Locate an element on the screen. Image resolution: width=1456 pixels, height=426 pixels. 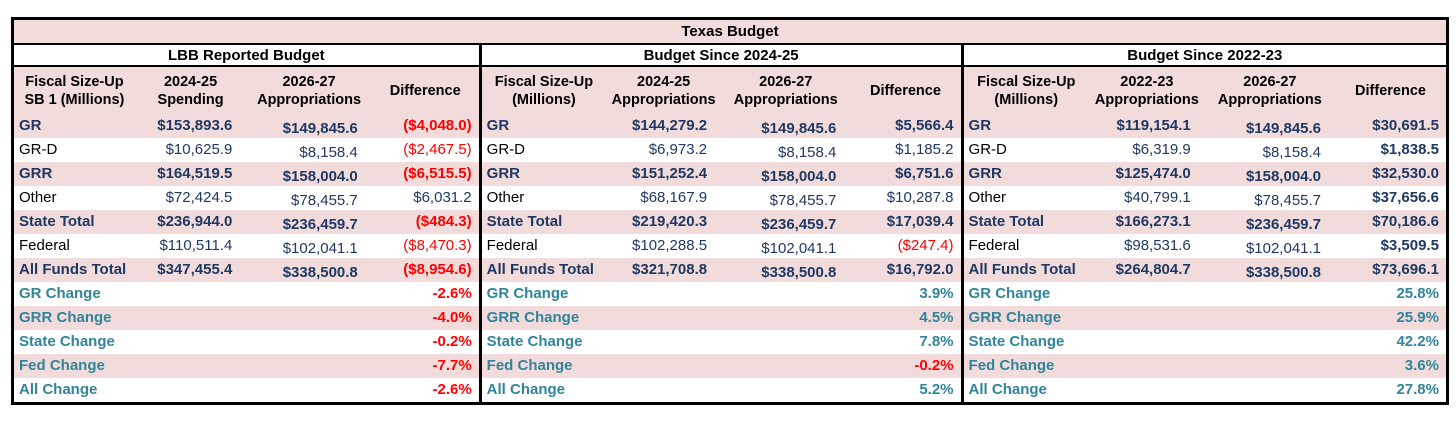
value-cell-period-1: $151,252.4 is located at coordinates (670, 173).